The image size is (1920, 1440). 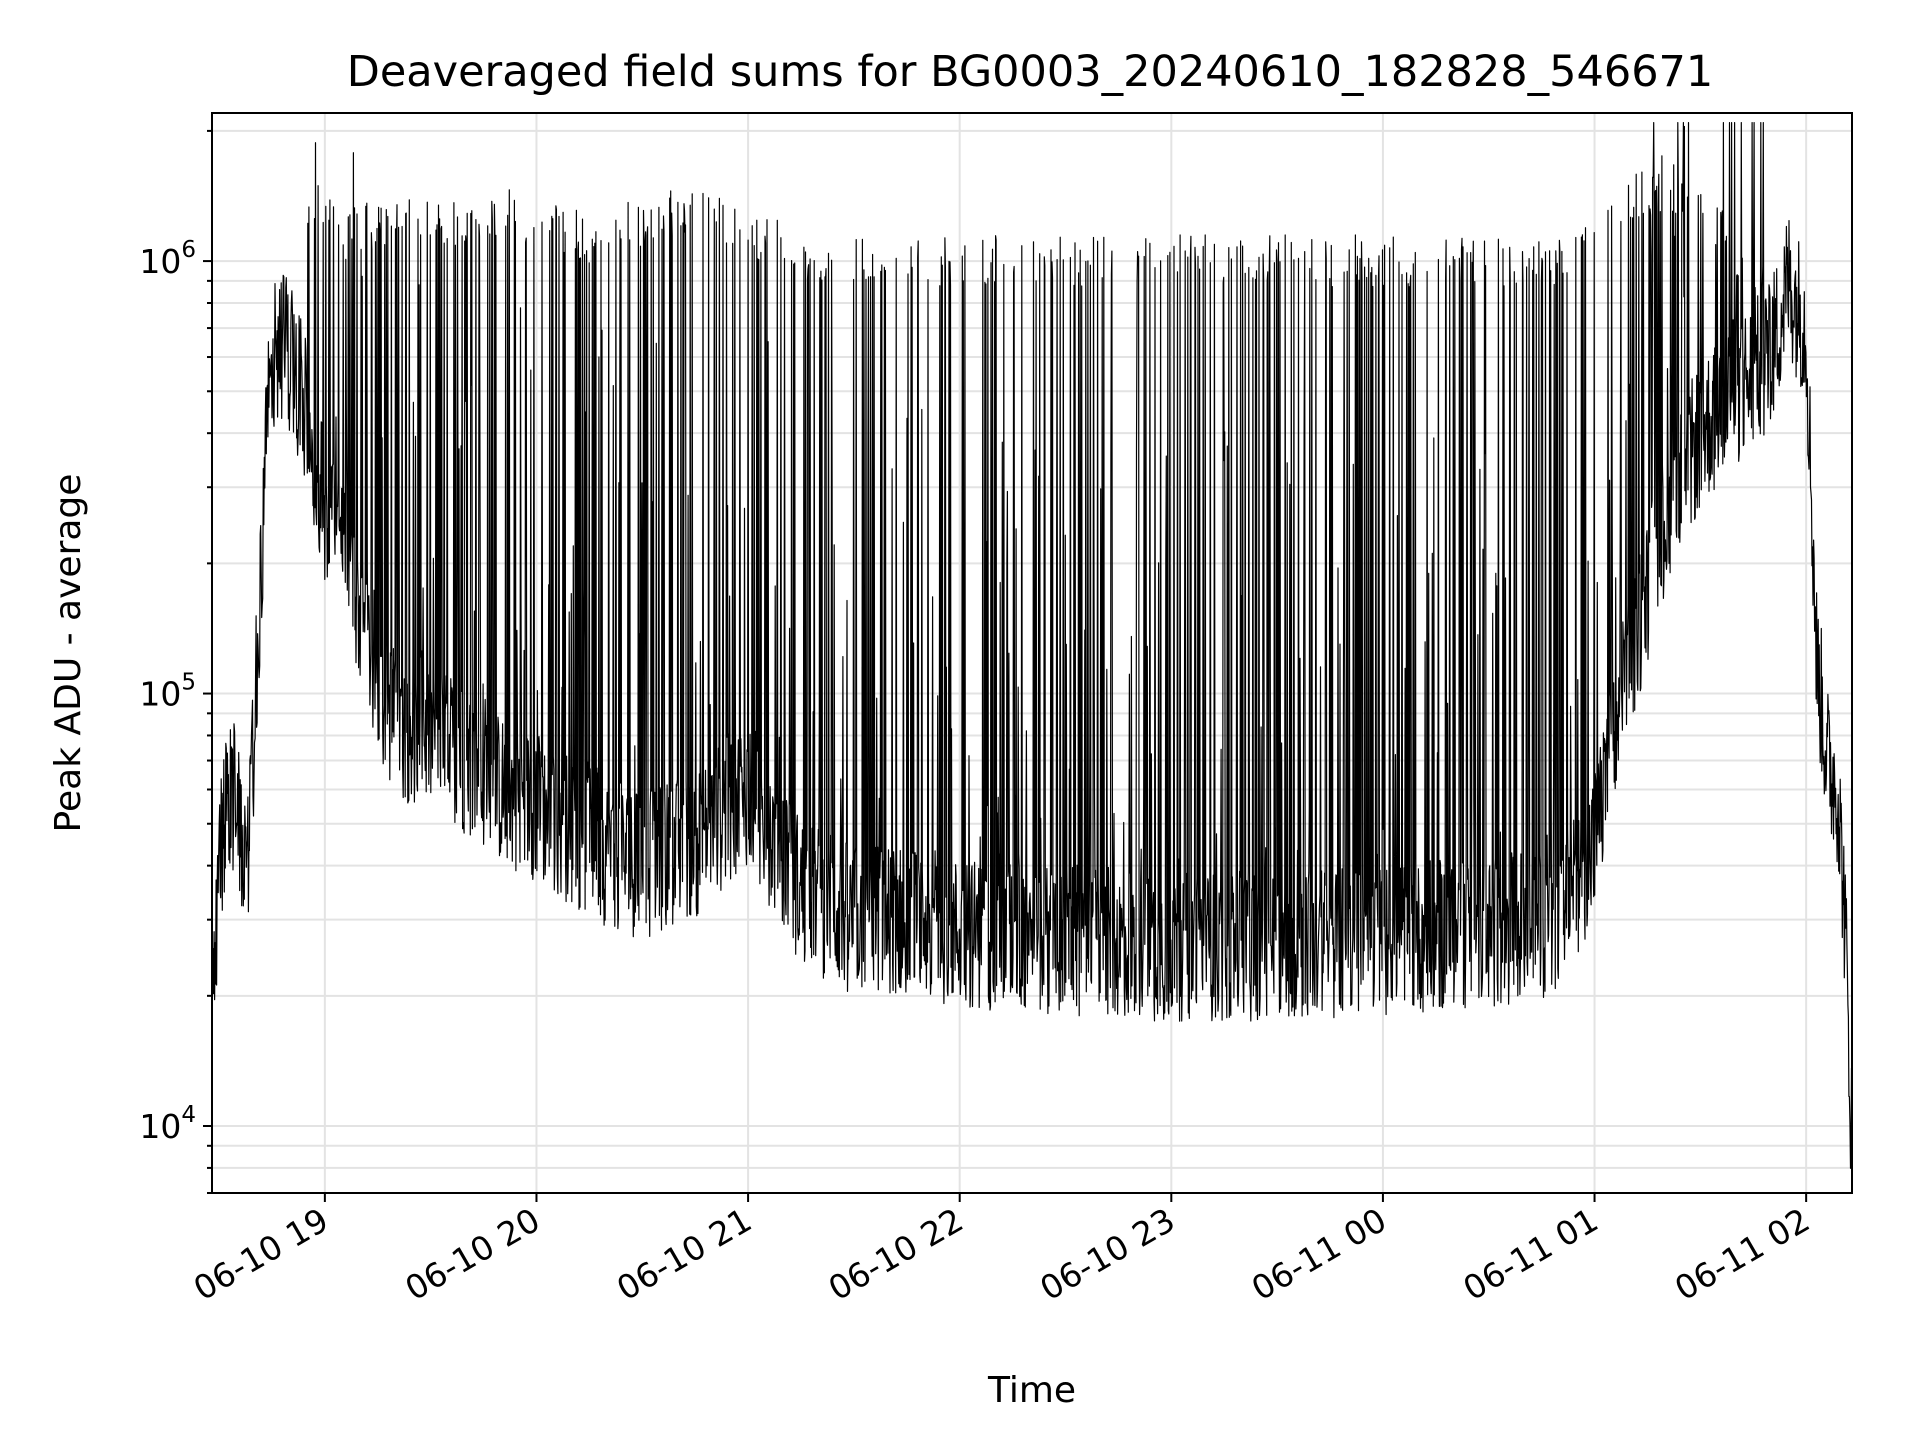 What do you see at coordinates (167, 1124) in the screenshot?
I see `y-tick-label: 10⁴` at bounding box center [167, 1124].